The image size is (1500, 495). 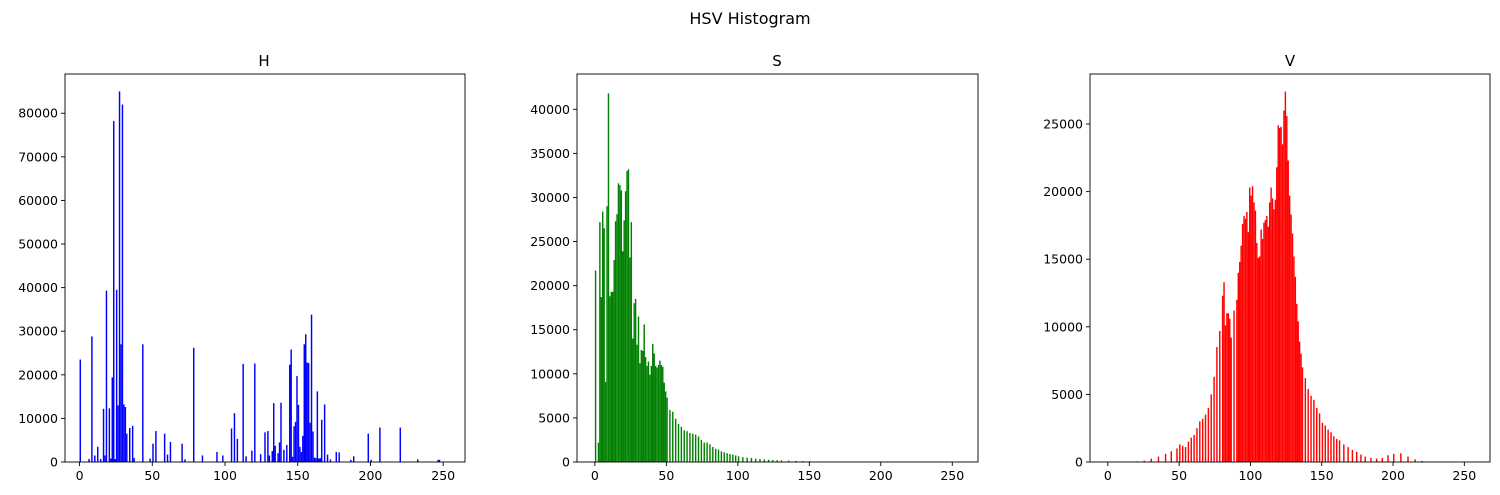 I want to click on y-tick-label-h: 20000, so click(x=38, y=374).